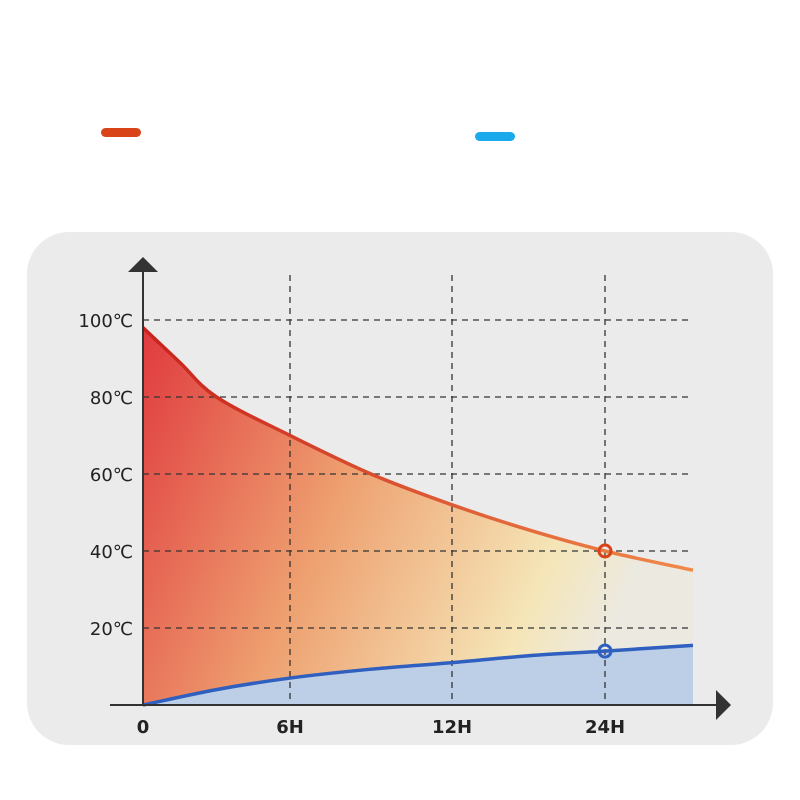  What do you see at coordinates (290, 727) in the screenshot?
I see `x-tick-label: 6H` at bounding box center [290, 727].